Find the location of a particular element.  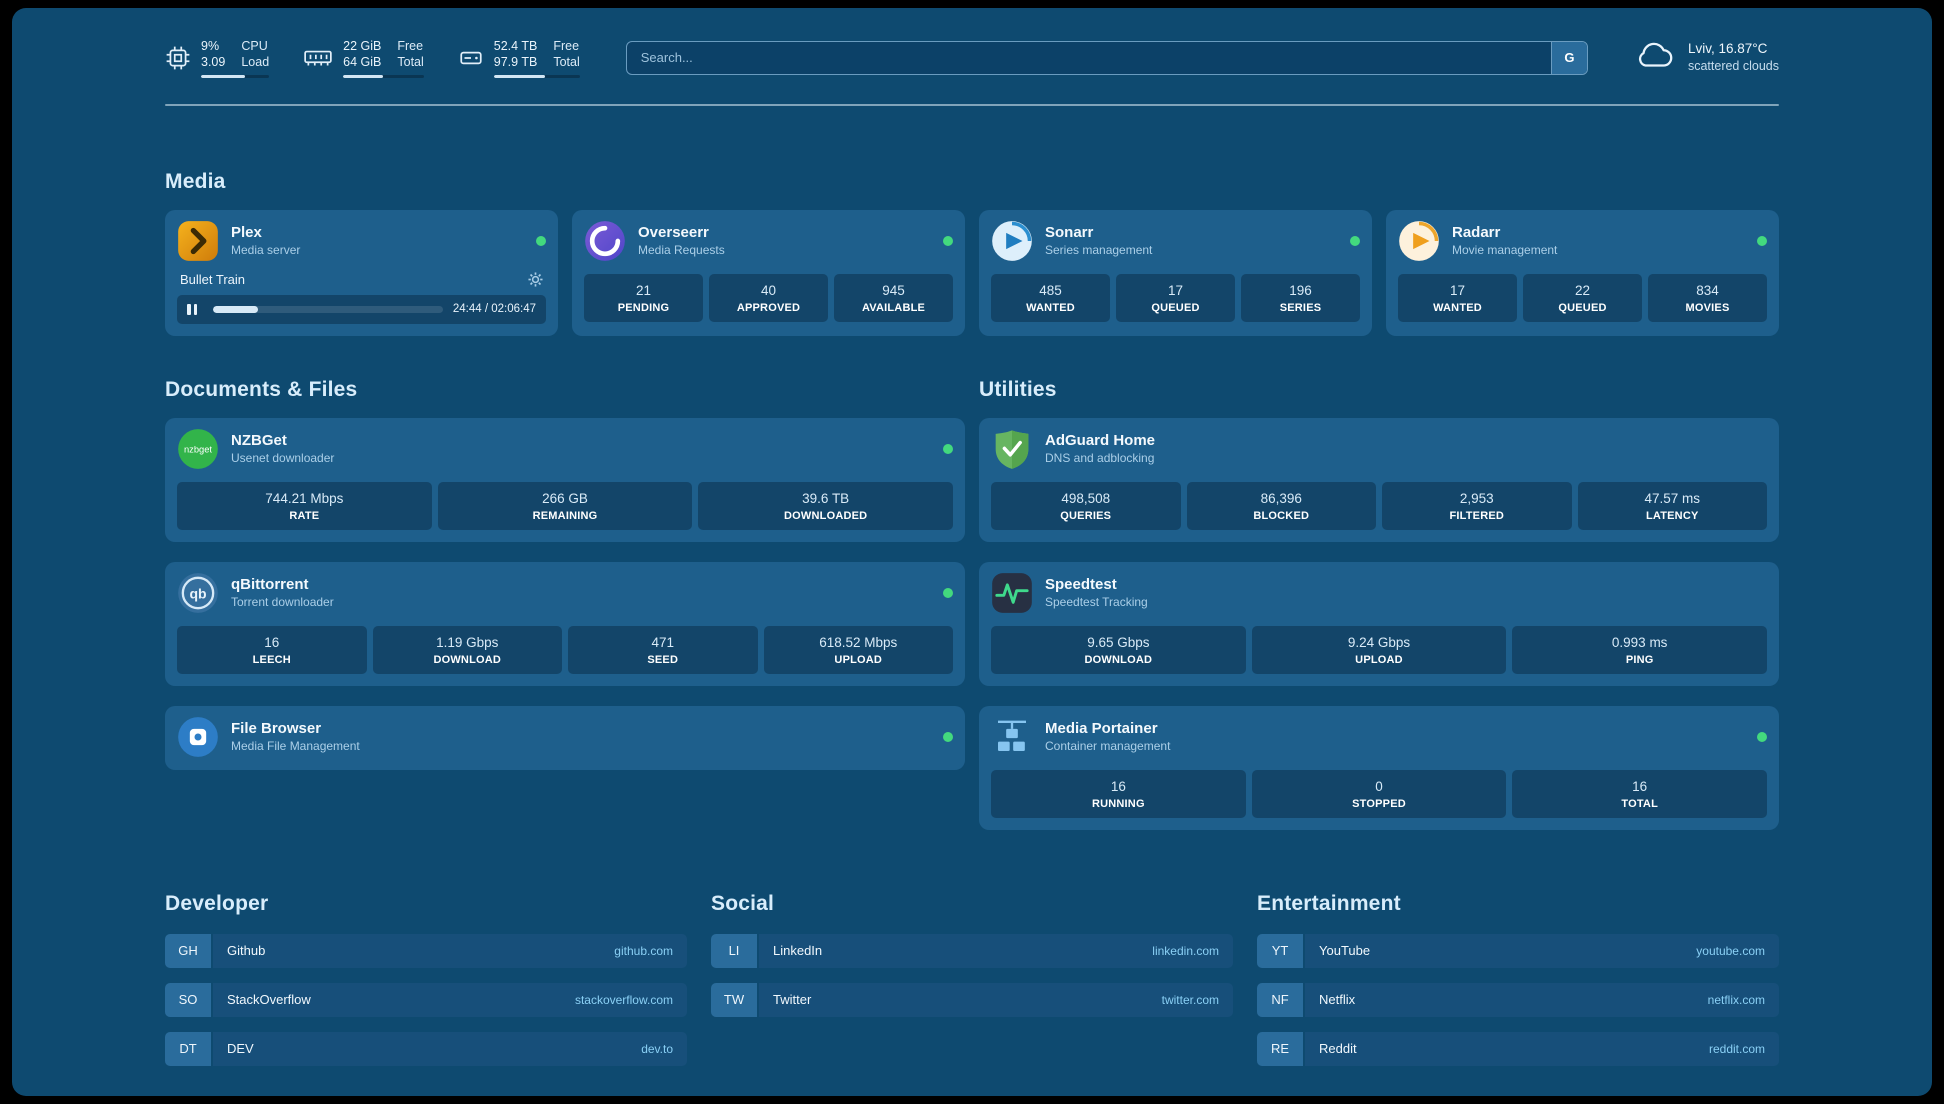

stat-queries: 498,508 QUERIES is located at coordinates (1086, 505).